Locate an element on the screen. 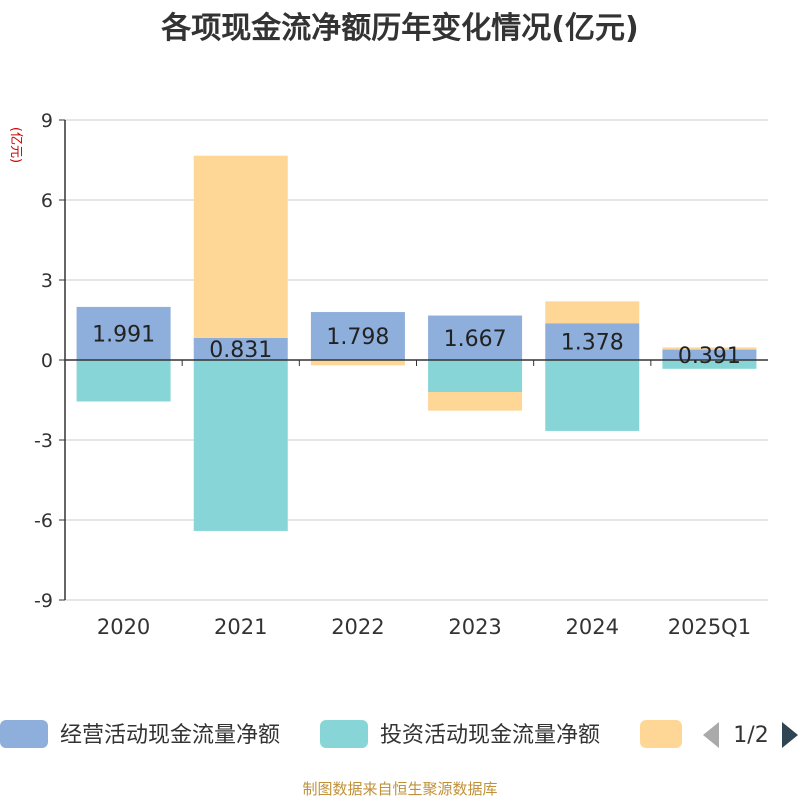 The width and height of the screenshot is (800, 800). data-label: 1.378 is located at coordinates (592, 343).